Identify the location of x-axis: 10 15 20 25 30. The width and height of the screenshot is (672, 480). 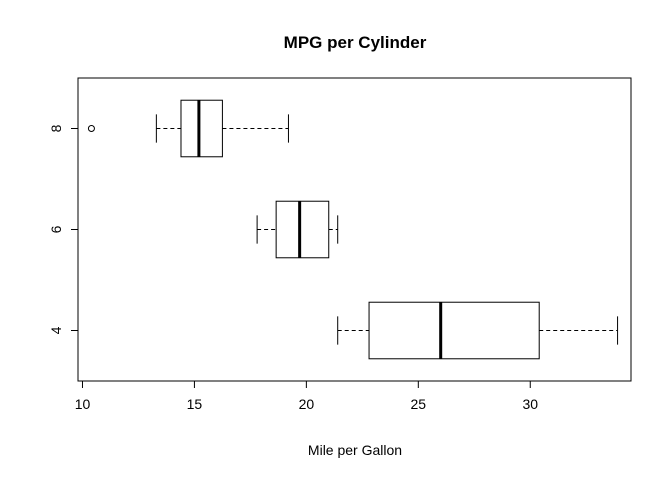
(306, 396).